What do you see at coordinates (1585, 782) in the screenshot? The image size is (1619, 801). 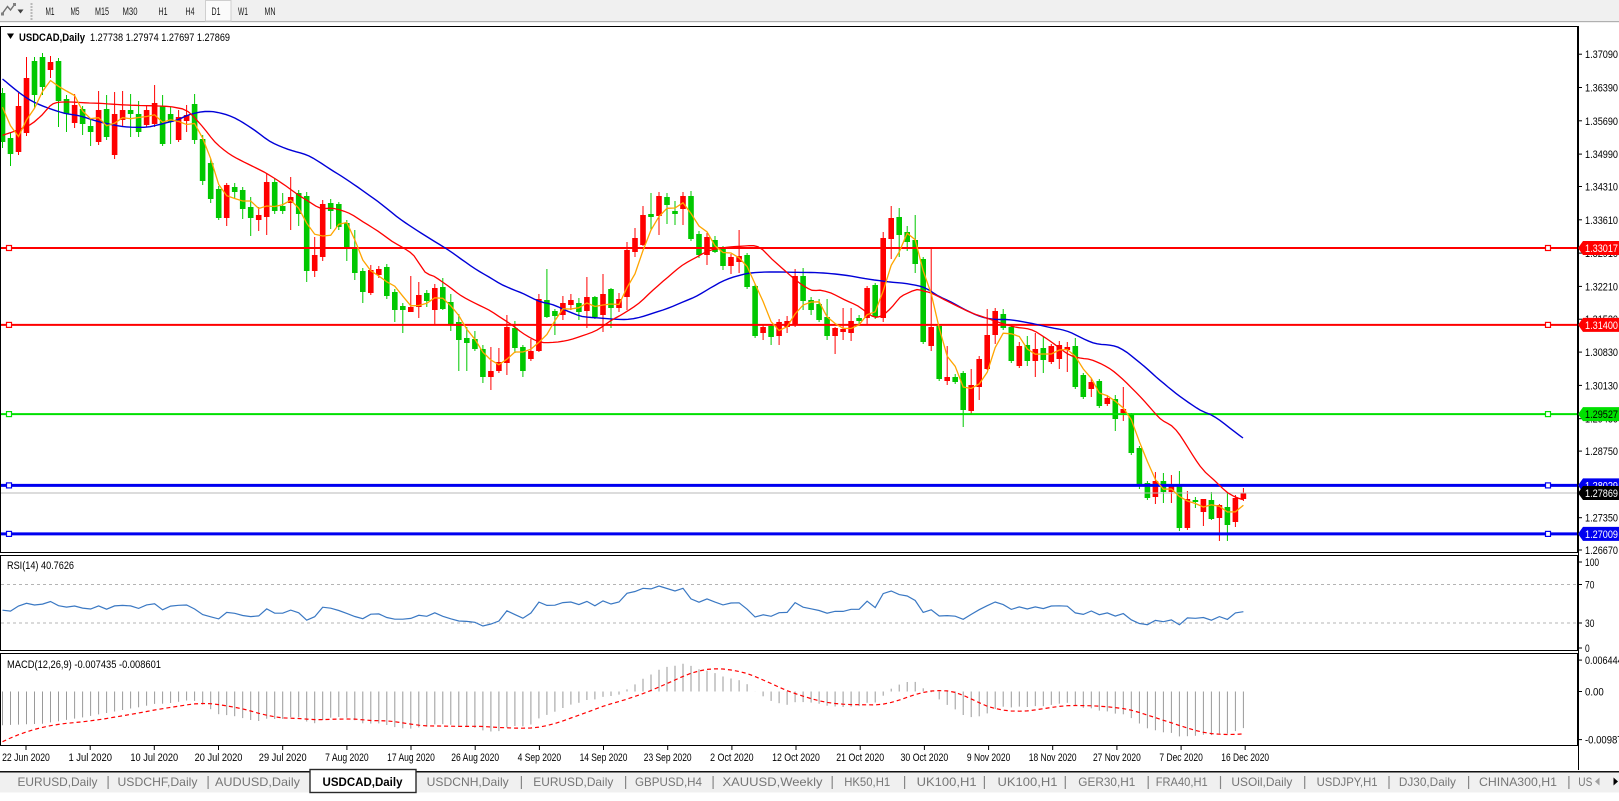 I see `svg-text: US` at bounding box center [1585, 782].